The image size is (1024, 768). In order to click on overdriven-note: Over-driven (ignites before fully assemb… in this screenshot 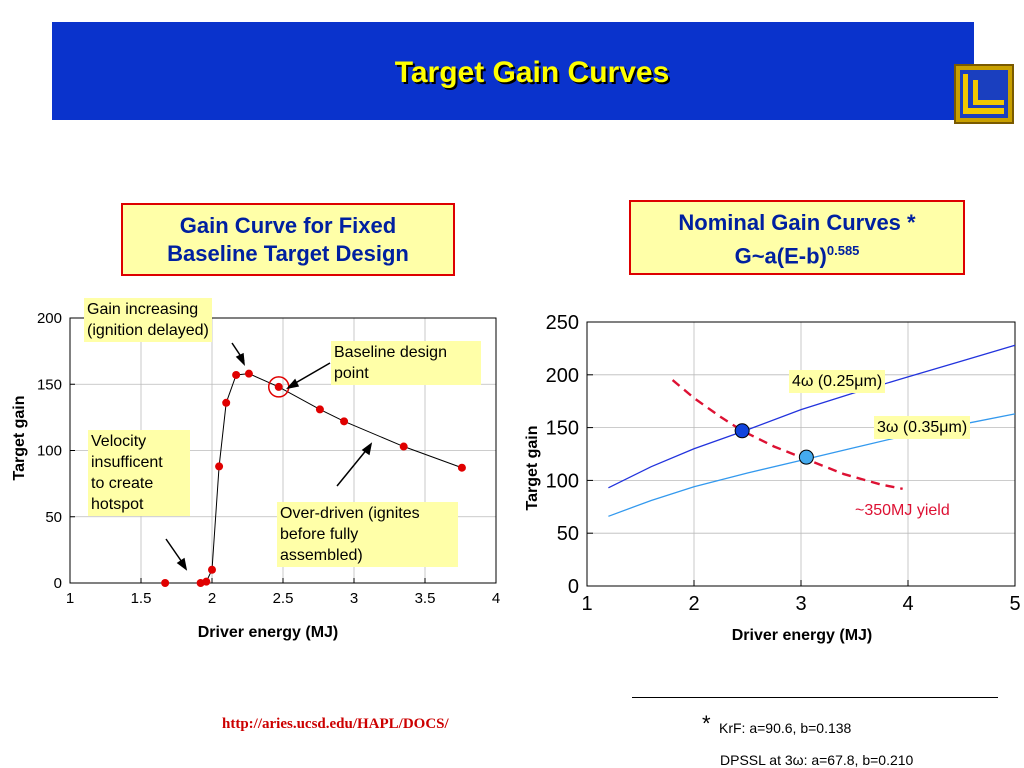, I will do `click(367, 534)`.